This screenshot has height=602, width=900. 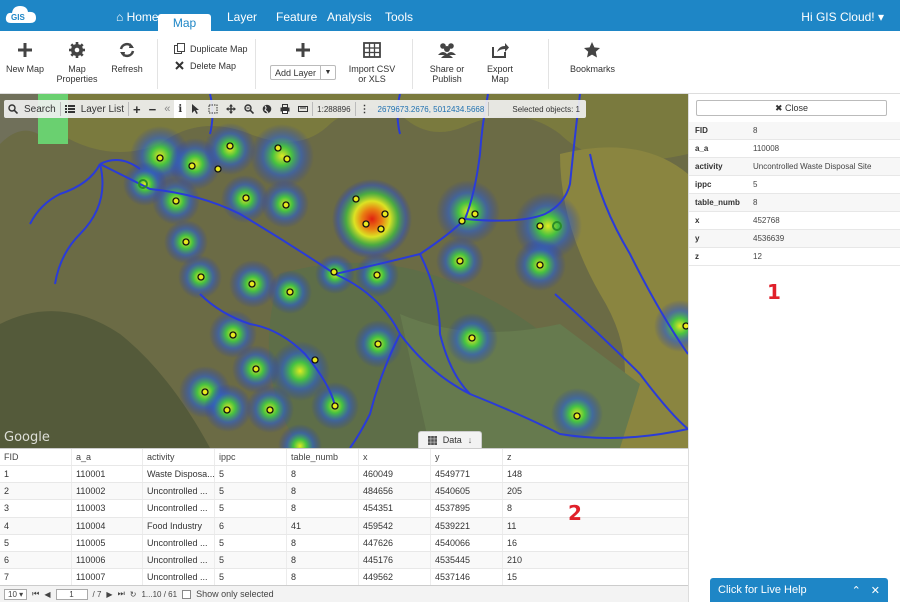 What do you see at coordinates (121, 593) in the screenshot?
I see `last-page-icon: ⏭` at bounding box center [121, 593].